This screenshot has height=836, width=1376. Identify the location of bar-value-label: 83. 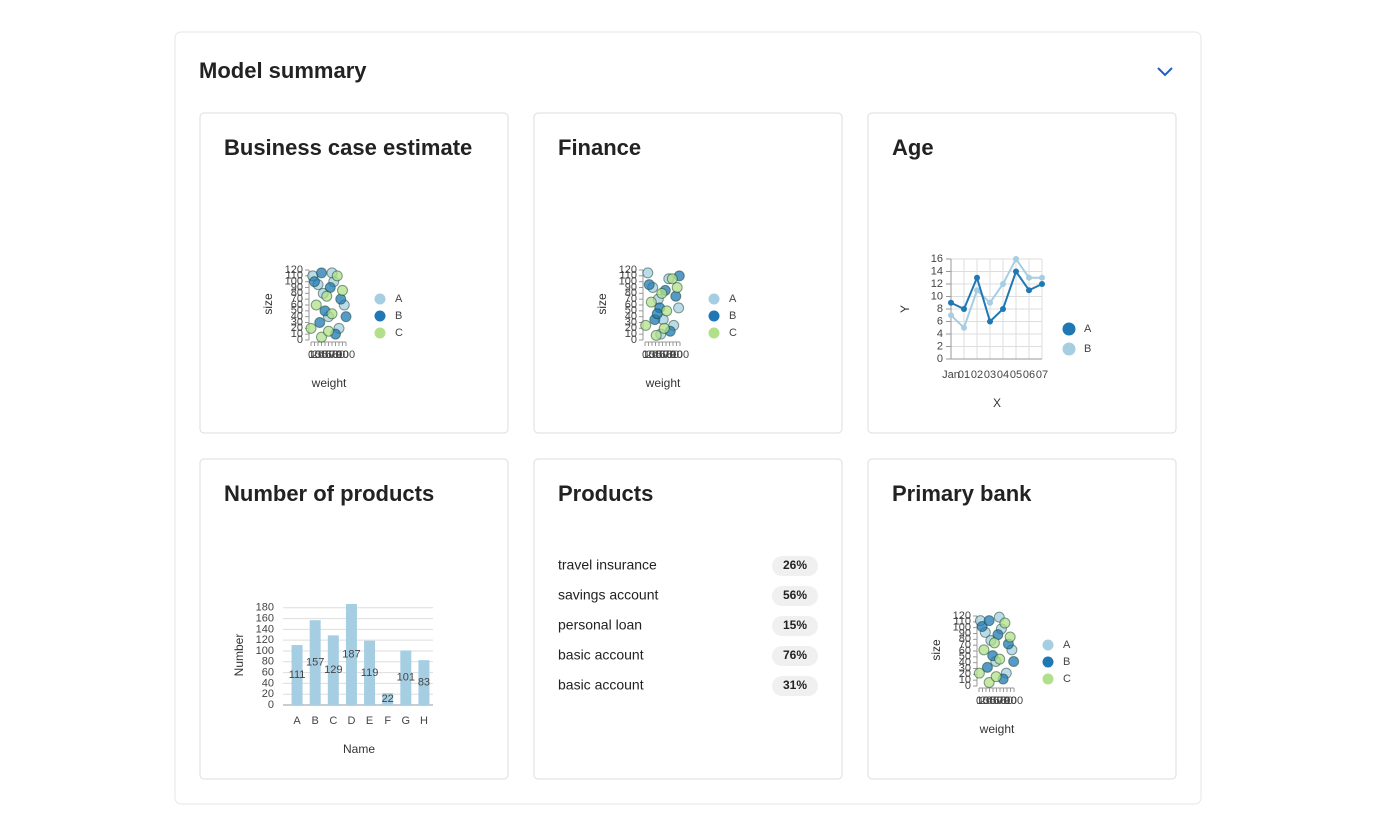
(424, 682).